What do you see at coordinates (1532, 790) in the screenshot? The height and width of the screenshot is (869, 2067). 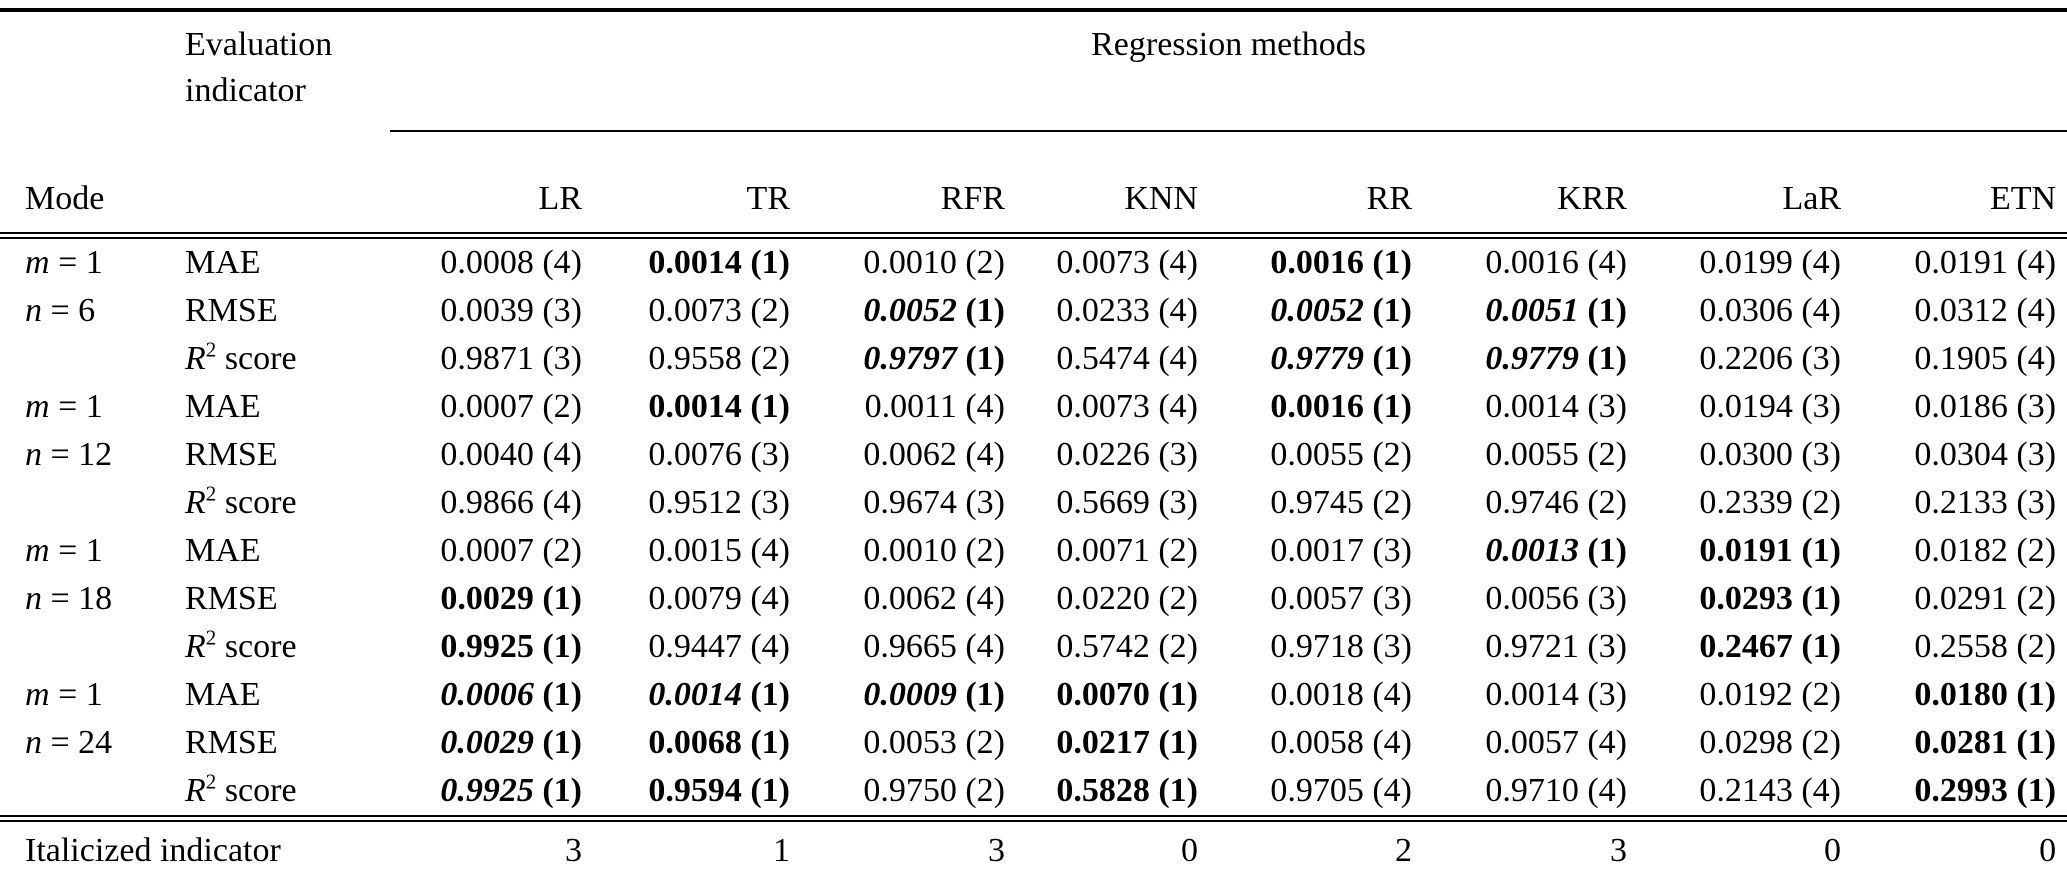 I see `value-number: 0.9710` at bounding box center [1532, 790].